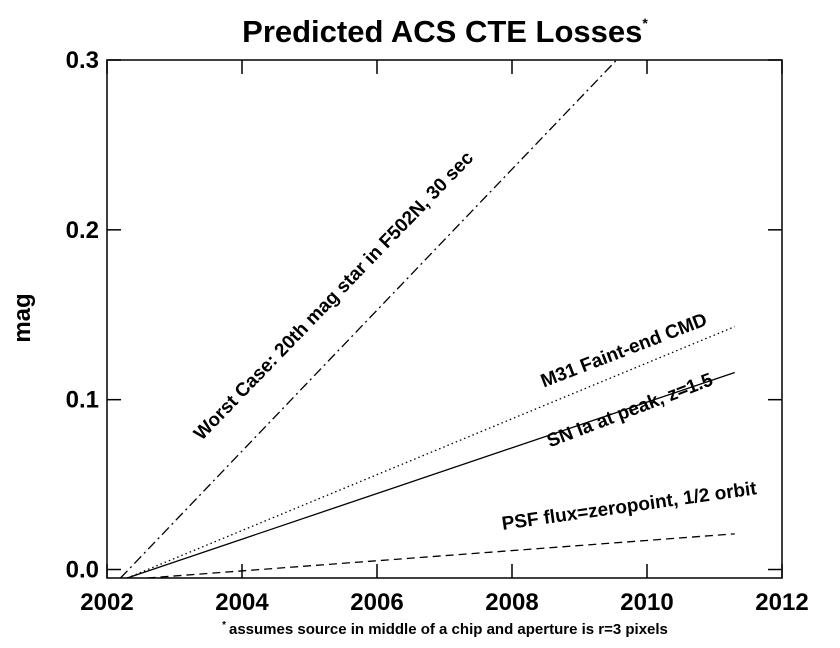 The height and width of the screenshot is (648, 840). I want to click on x-tick-label: 2012, so click(781, 602).